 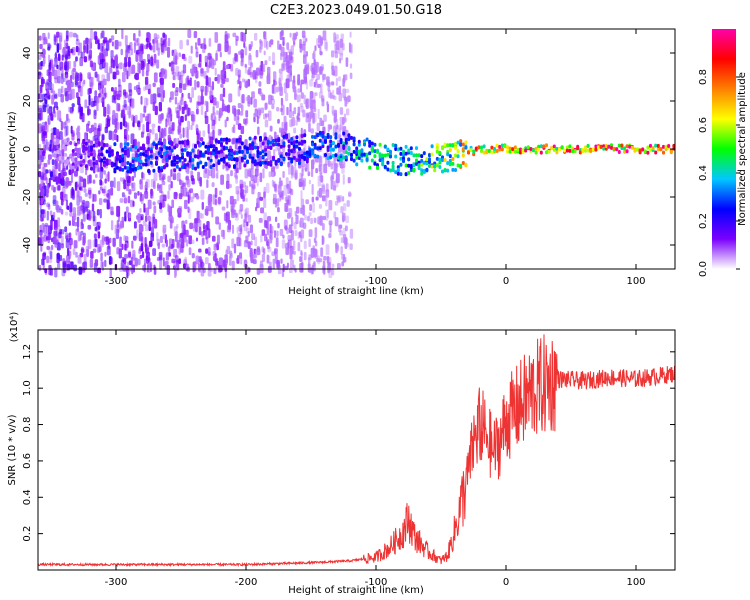 I want to click on y-tick-label: -40, so click(x=27, y=245).